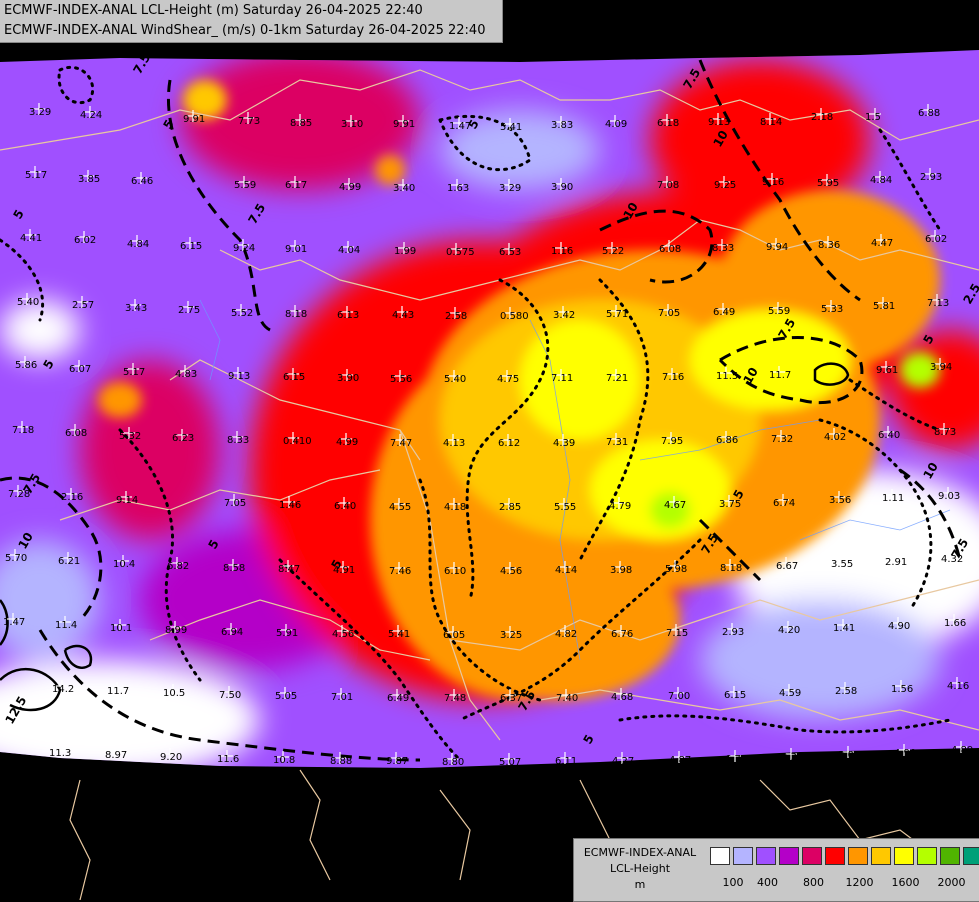  I want to click on value-label: 10.5, so click(174, 693).